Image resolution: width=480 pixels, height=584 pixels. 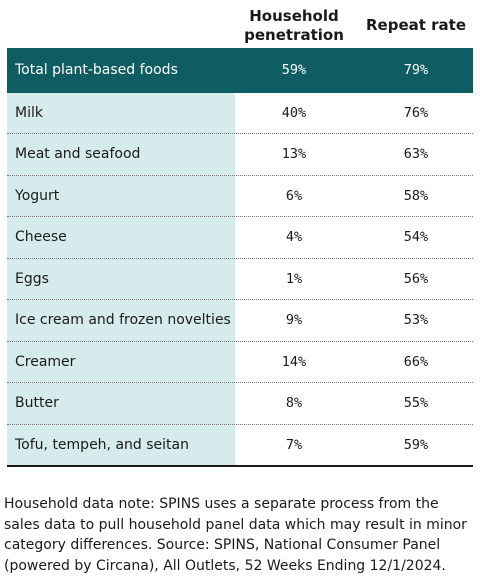 What do you see at coordinates (294, 195) in the screenshot?
I see `household-penetration-value: 6%` at bounding box center [294, 195].